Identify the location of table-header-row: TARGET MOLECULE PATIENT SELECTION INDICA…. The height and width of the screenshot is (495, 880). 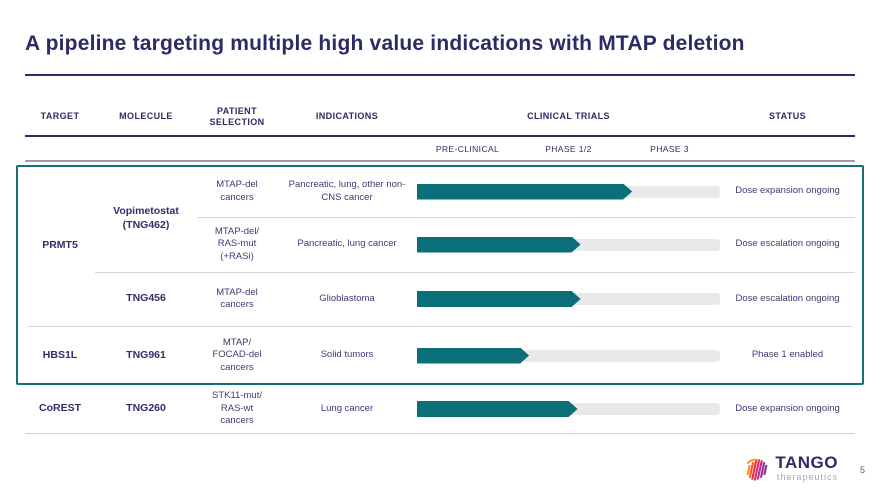
(440, 117).